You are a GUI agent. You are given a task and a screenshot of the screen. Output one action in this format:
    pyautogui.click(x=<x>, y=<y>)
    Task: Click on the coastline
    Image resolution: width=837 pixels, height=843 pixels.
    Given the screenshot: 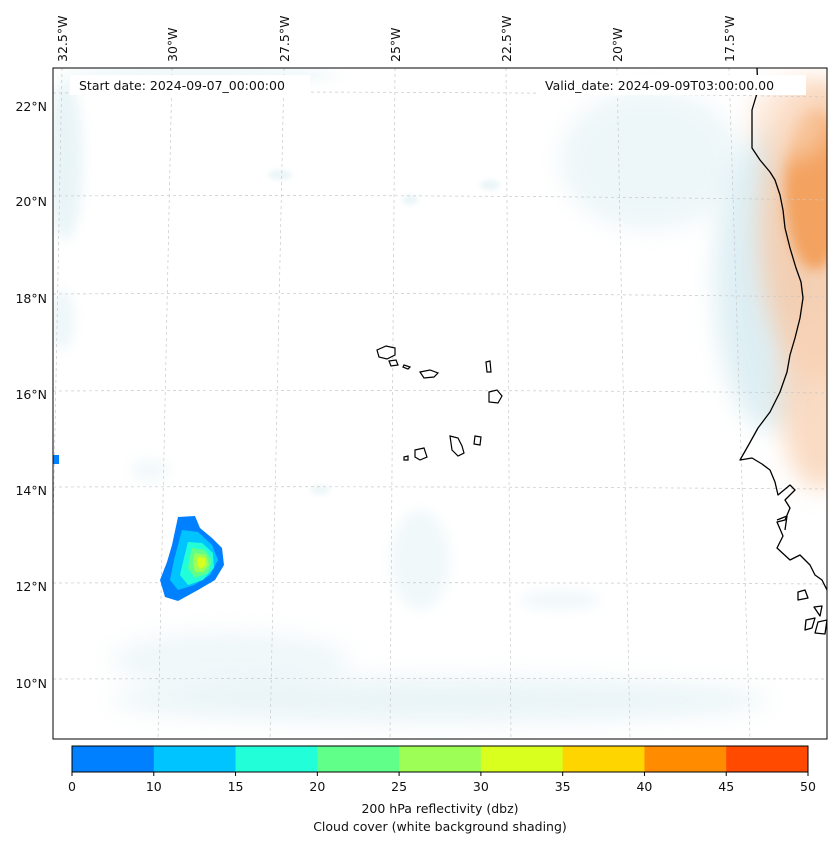 What is the action you would take?
    pyautogui.click(x=783, y=351)
    